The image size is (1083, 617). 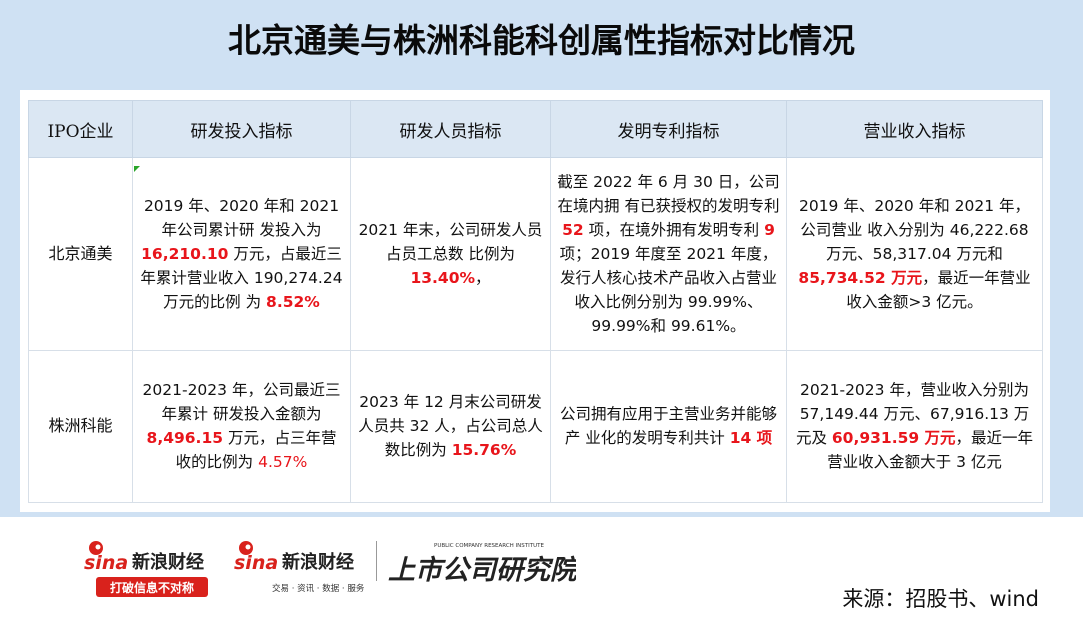 What do you see at coordinates (860, 277) in the screenshot?
I see `highlight-value: 85,734.52 万元` at bounding box center [860, 277].